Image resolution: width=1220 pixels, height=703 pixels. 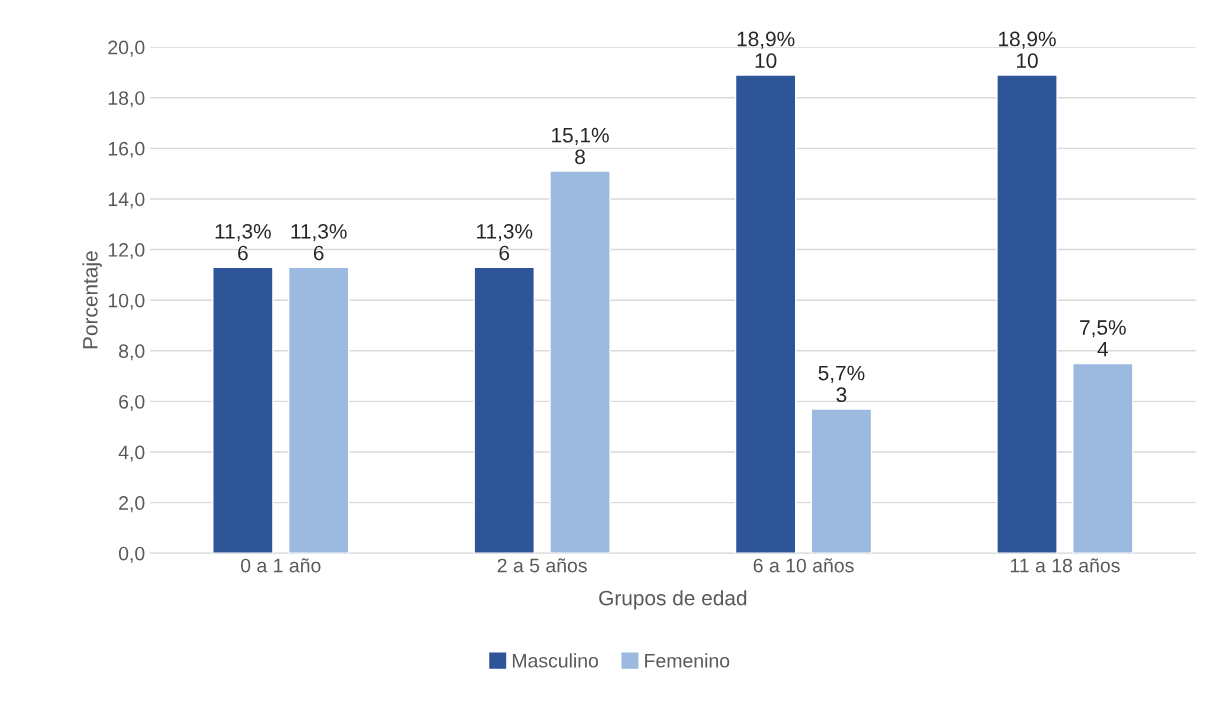 What do you see at coordinates (126, 200) in the screenshot?
I see `y-tick-label: 14,0` at bounding box center [126, 200].